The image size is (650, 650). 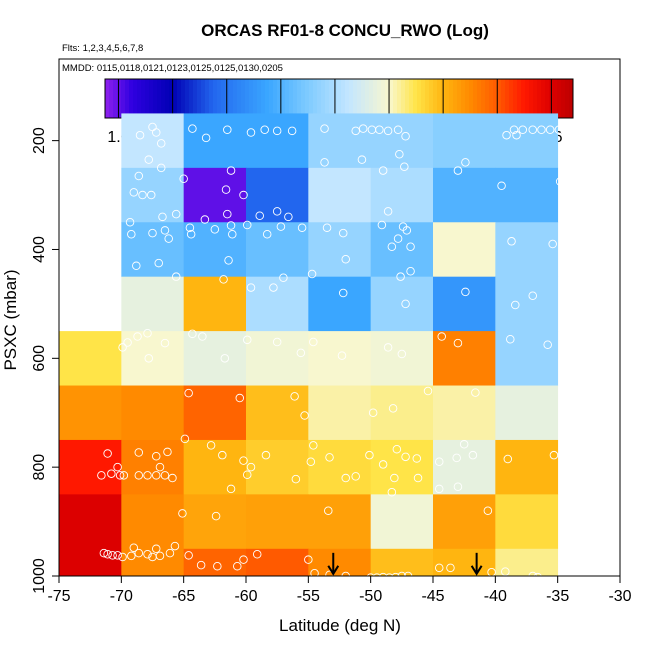 I want to click on y-axis: 200 400 600 800 1000, so click(x=45, y=360).